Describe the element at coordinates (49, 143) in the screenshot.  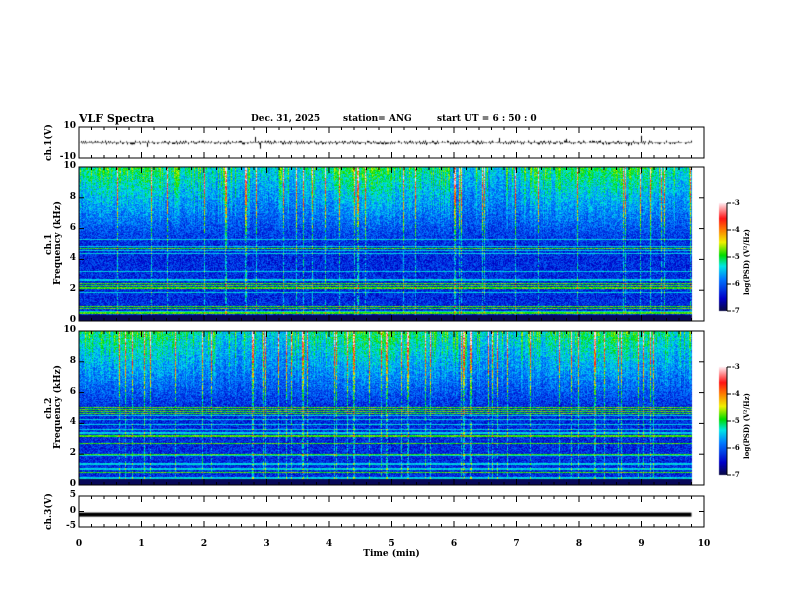
I see `y-axis-label: ch.1(V)` at that location.